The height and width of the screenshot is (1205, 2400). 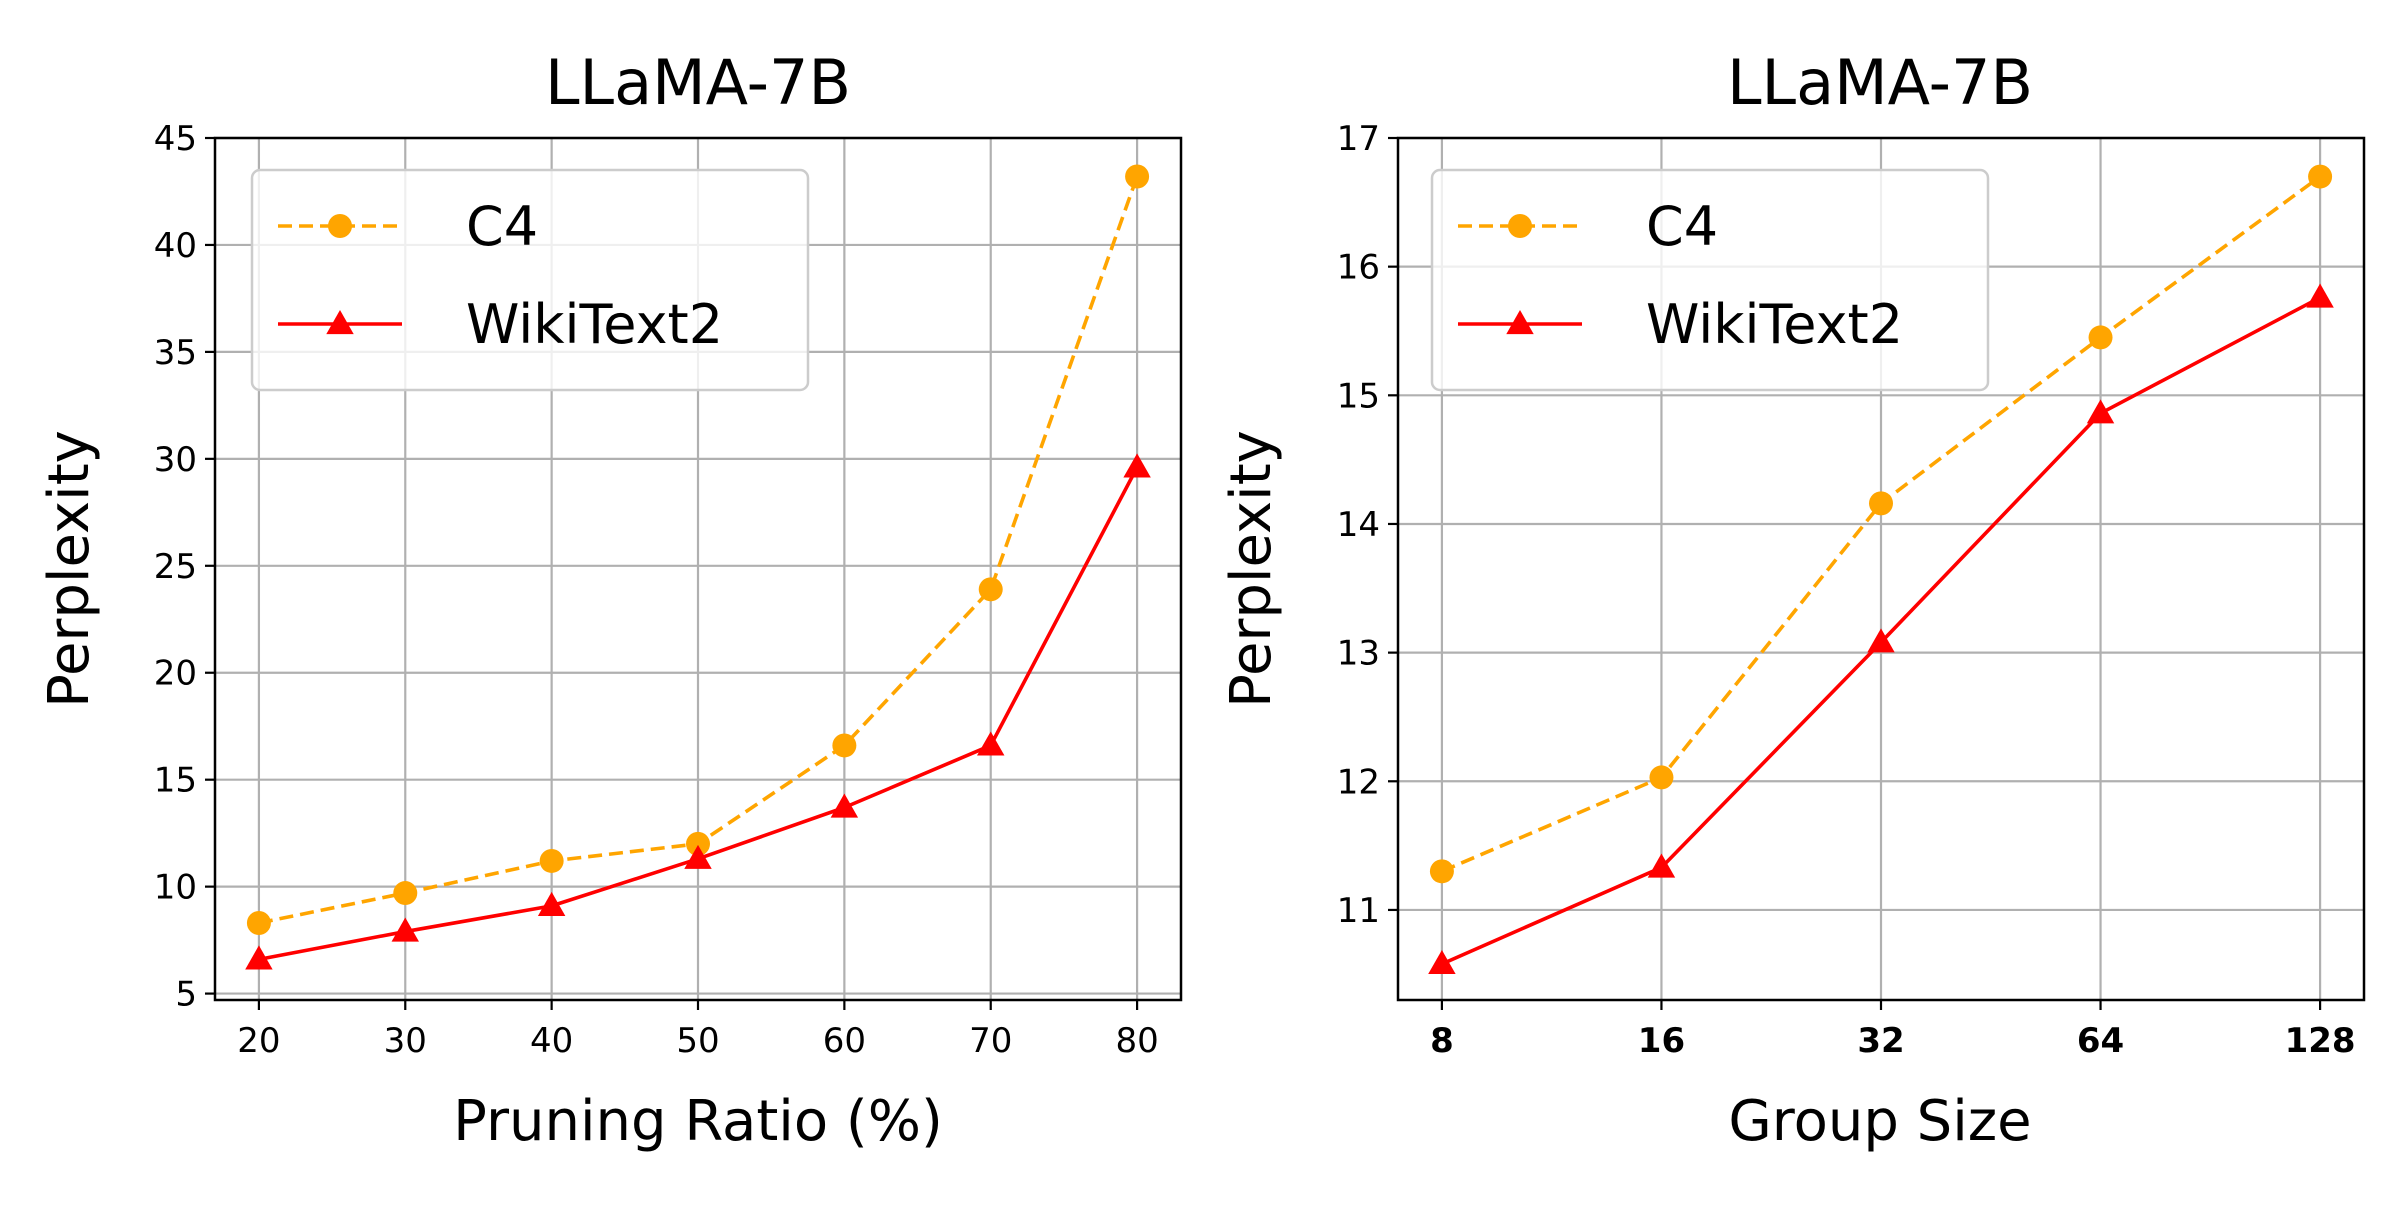 I want to click on x-tick-label: 32, so click(x=1880, y=1041).